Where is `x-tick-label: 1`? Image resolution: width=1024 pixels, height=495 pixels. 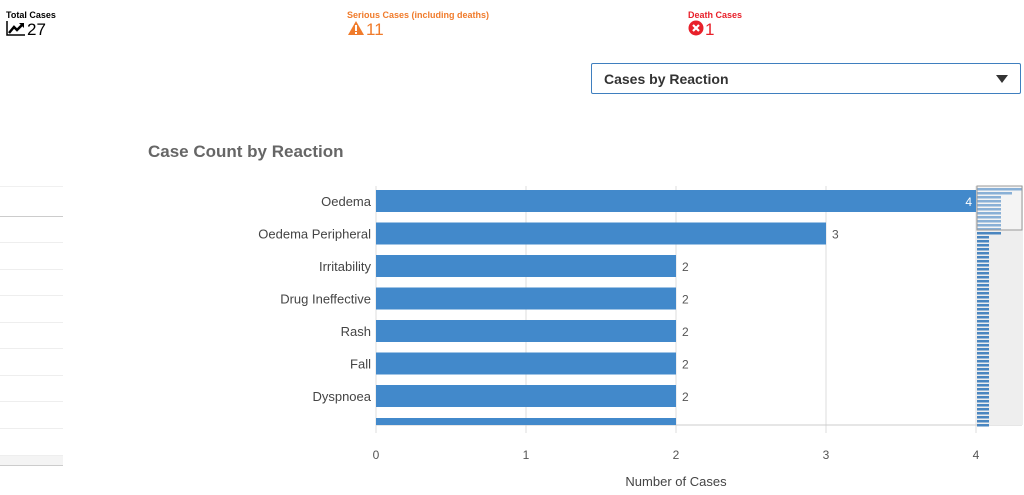 x-tick-label: 1 is located at coordinates (526, 455).